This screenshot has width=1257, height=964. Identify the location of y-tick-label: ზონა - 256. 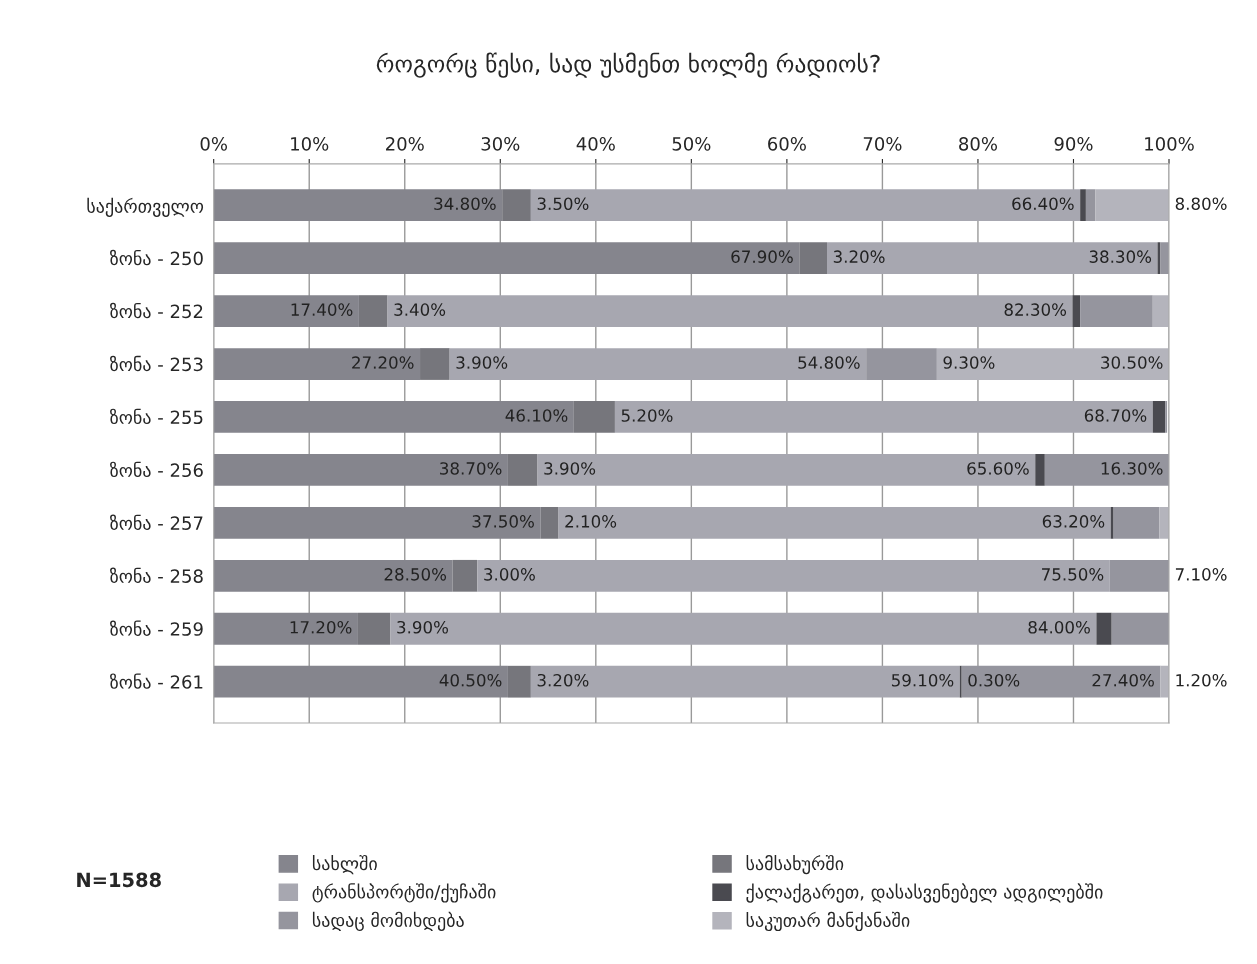
(156, 469).